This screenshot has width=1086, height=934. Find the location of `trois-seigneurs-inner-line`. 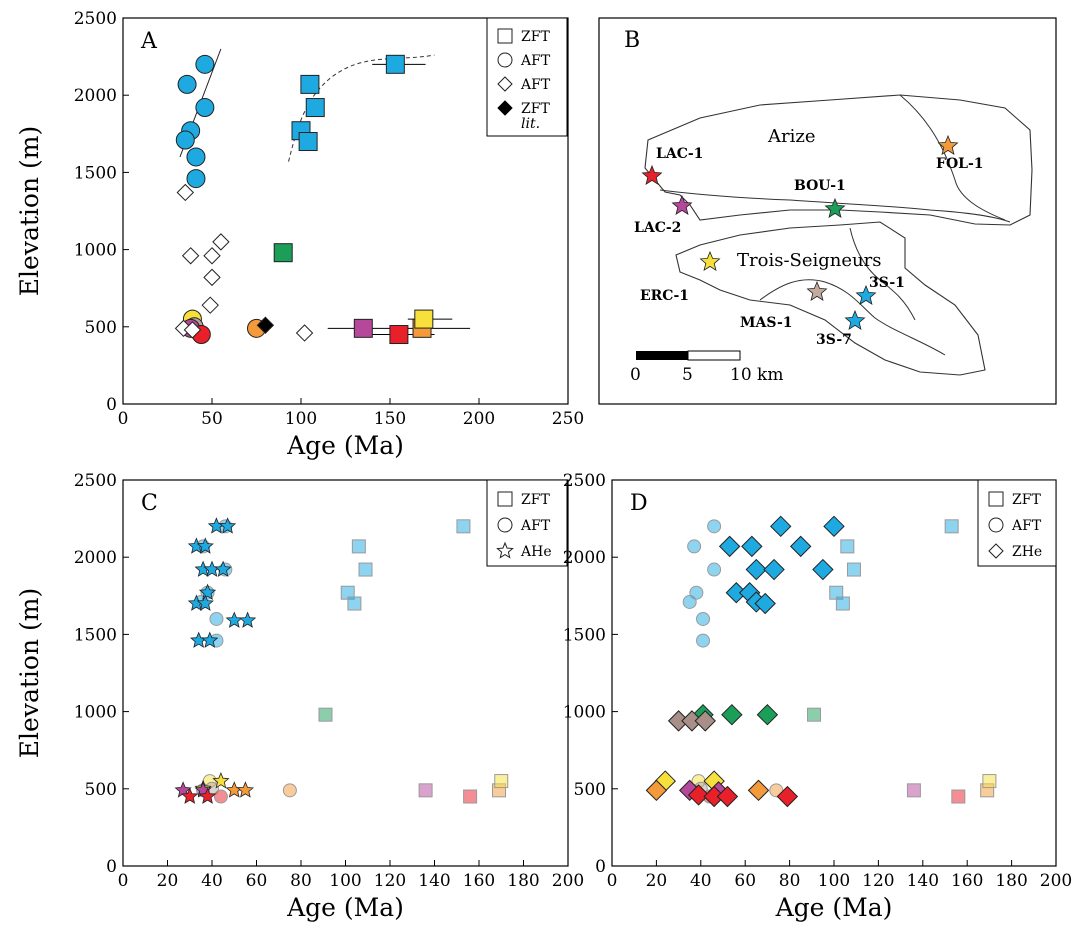

trois-seigneurs-inner-line is located at coordinates (852, 317).